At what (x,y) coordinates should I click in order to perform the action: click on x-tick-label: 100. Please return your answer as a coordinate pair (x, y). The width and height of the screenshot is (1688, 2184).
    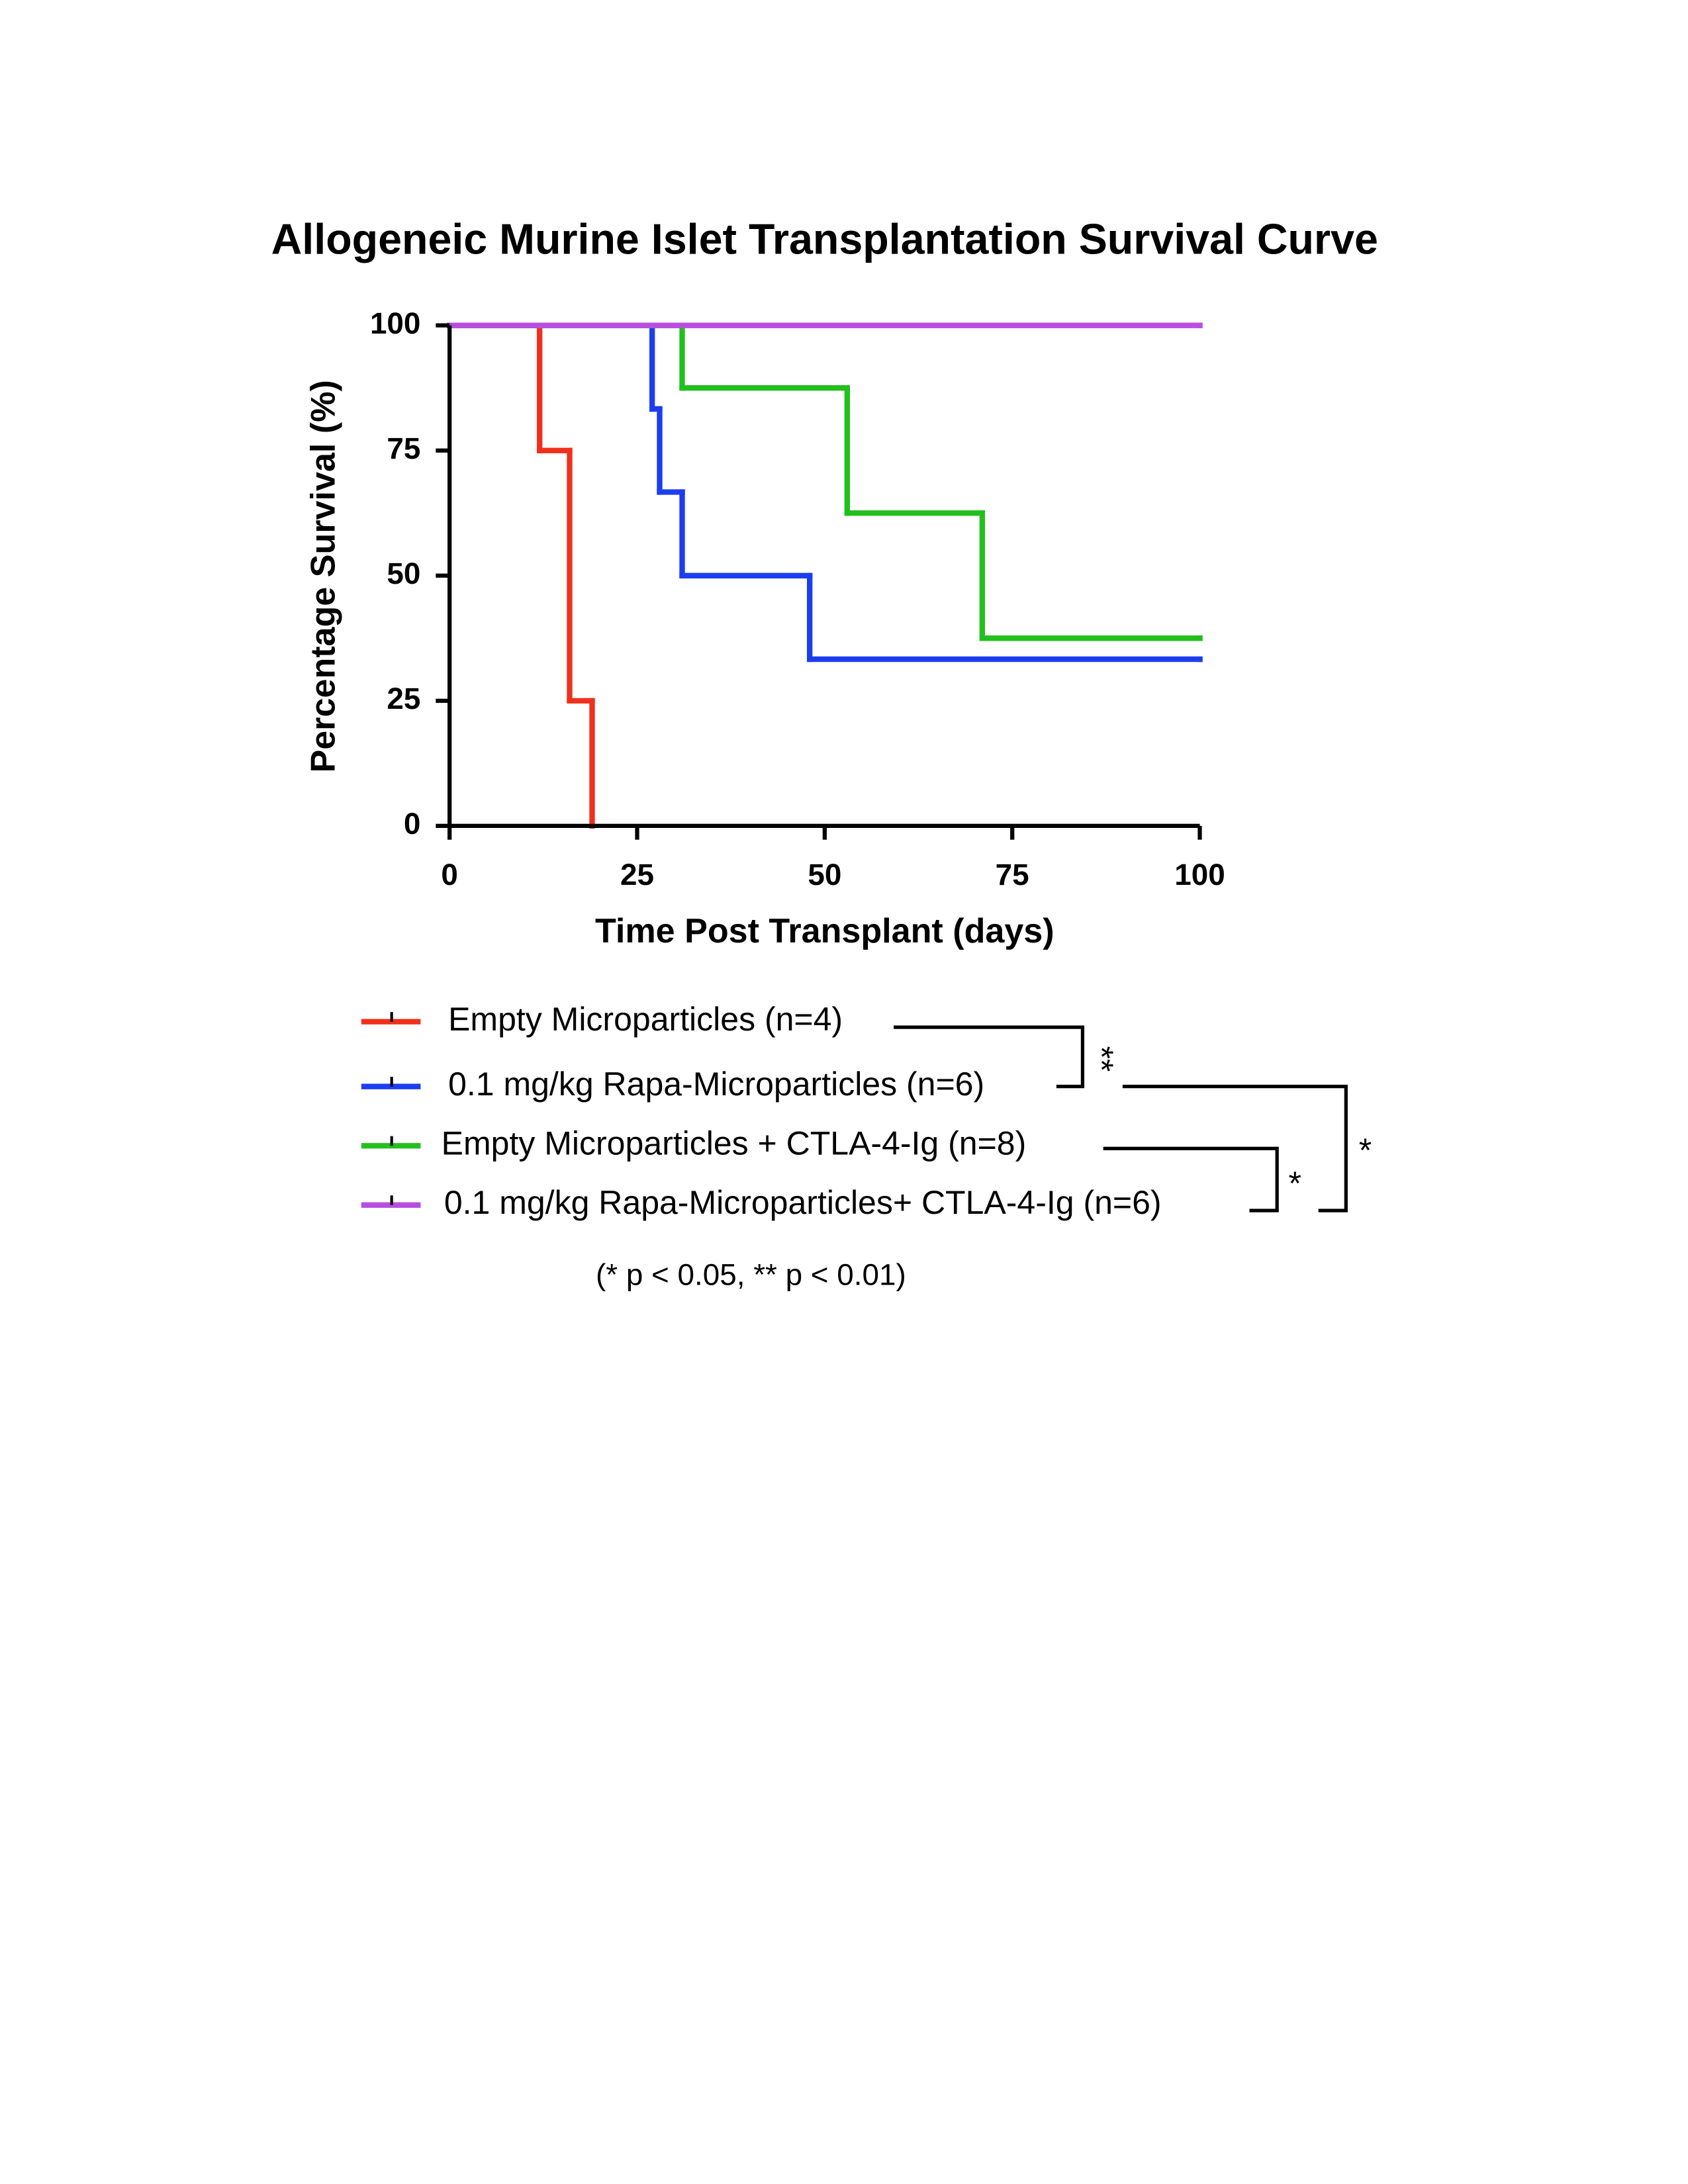
    Looking at the image, I should click on (1199, 874).